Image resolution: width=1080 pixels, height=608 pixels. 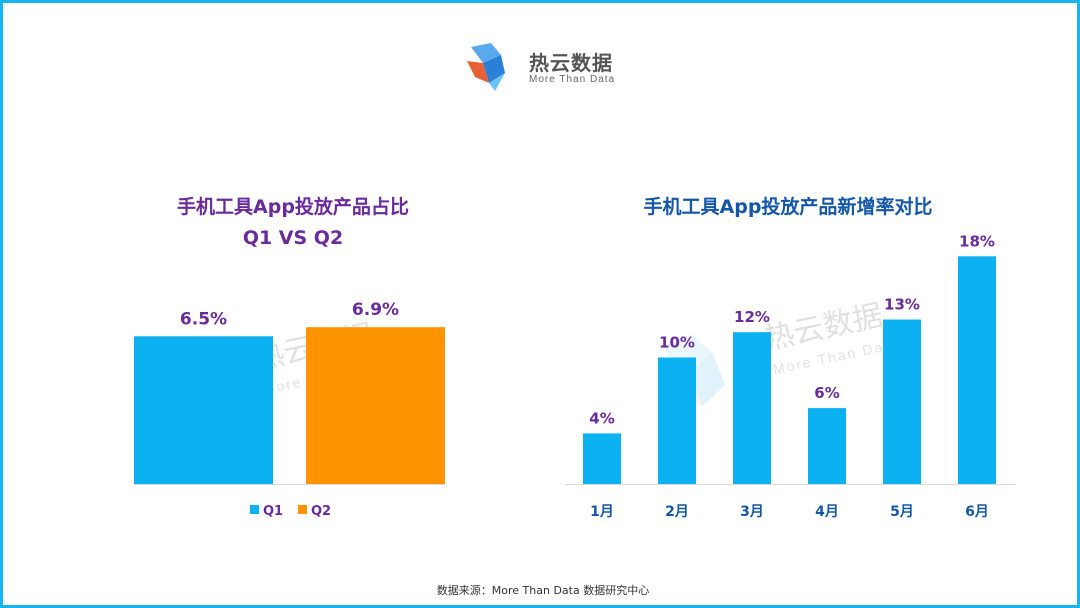 What do you see at coordinates (375, 405) in the screenshot?
I see `left-bar-q2` at bounding box center [375, 405].